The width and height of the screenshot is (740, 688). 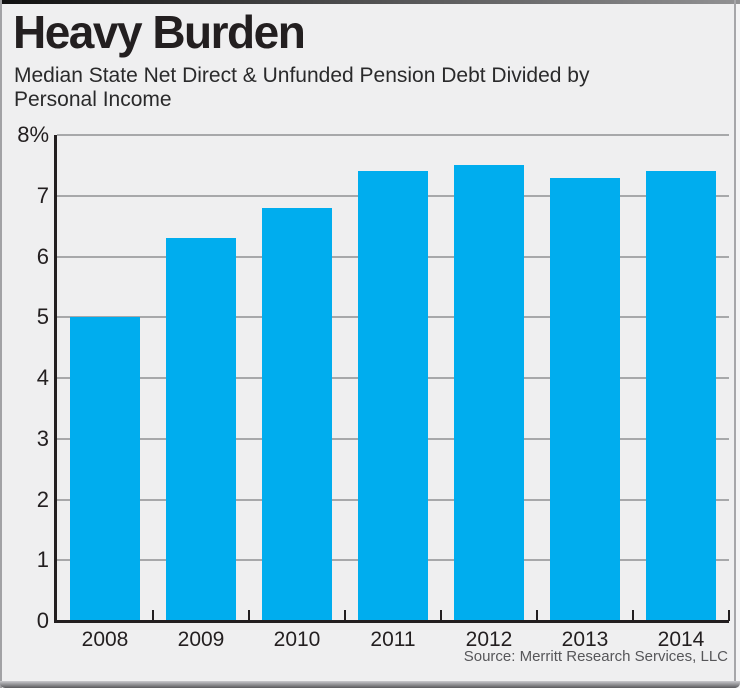 What do you see at coordinates (585, 639) in the screenshot?
I see `x-axis-label-2013: 2013` at bounding box center [585, 639].